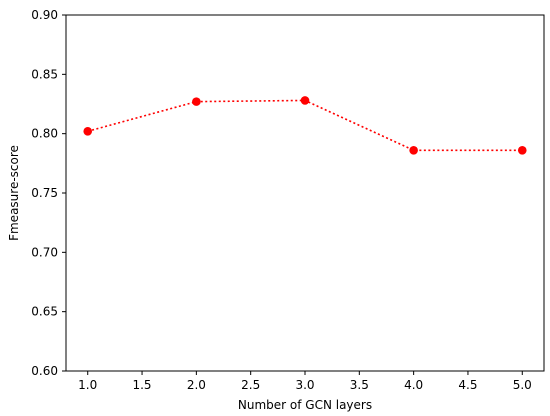 This screenshot has width=550, height=416. What do you see at coordinates (44, 134) in the screenshot?
I see `y-tick-label: 0.80` at bounding box center [44, 134].